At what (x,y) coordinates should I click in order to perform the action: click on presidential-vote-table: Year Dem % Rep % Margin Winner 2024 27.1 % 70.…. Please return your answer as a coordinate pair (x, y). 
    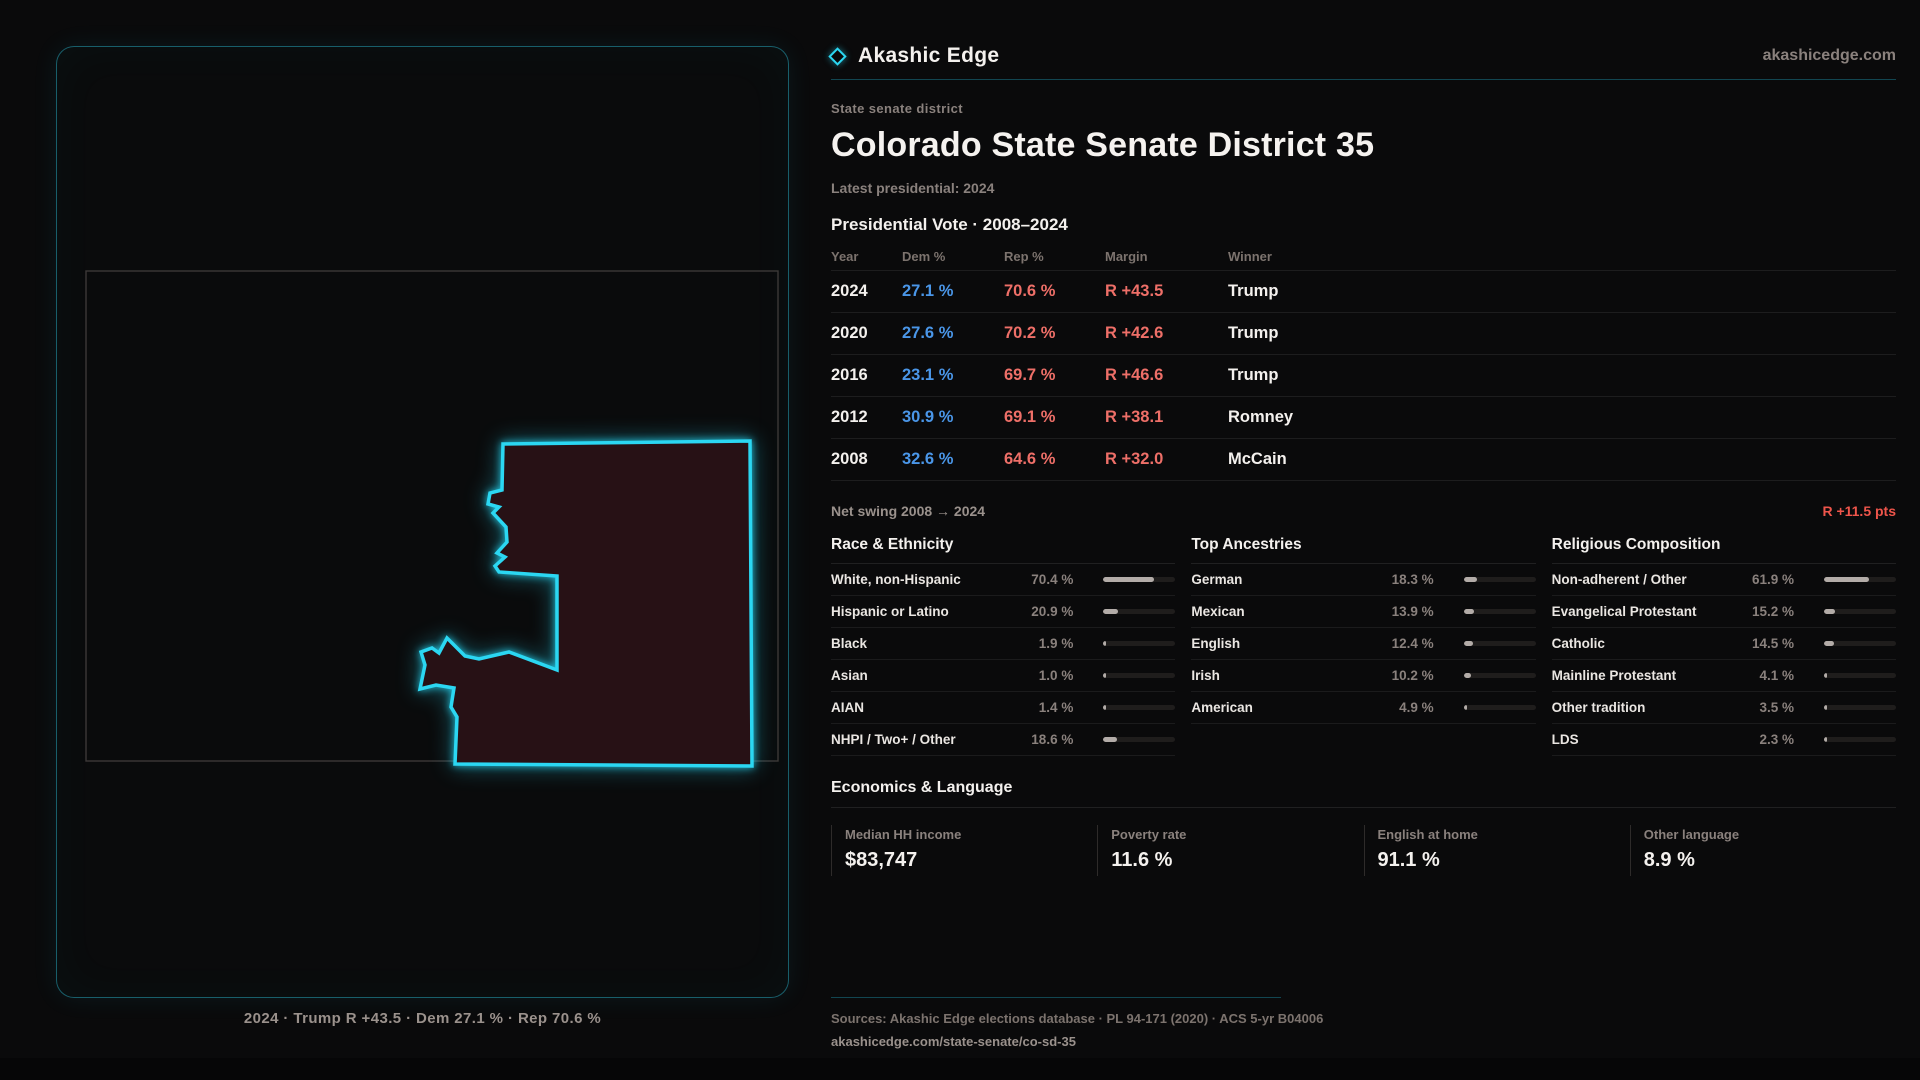
    Looking at the image, I should click on (1363, 361).